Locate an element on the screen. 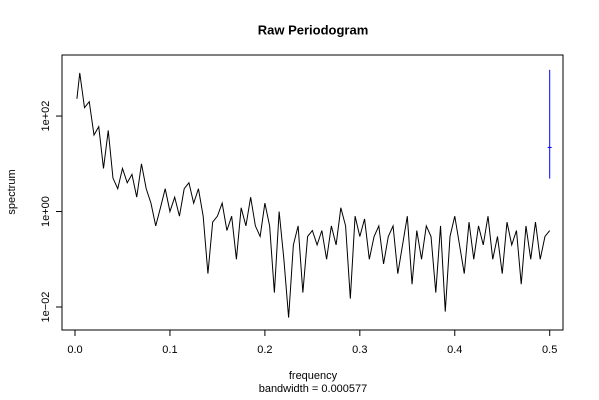 Image resolution: width=599 pixels, height=400 pixels. x-tick-label: 0.0 is located at coordinates (74, 350).